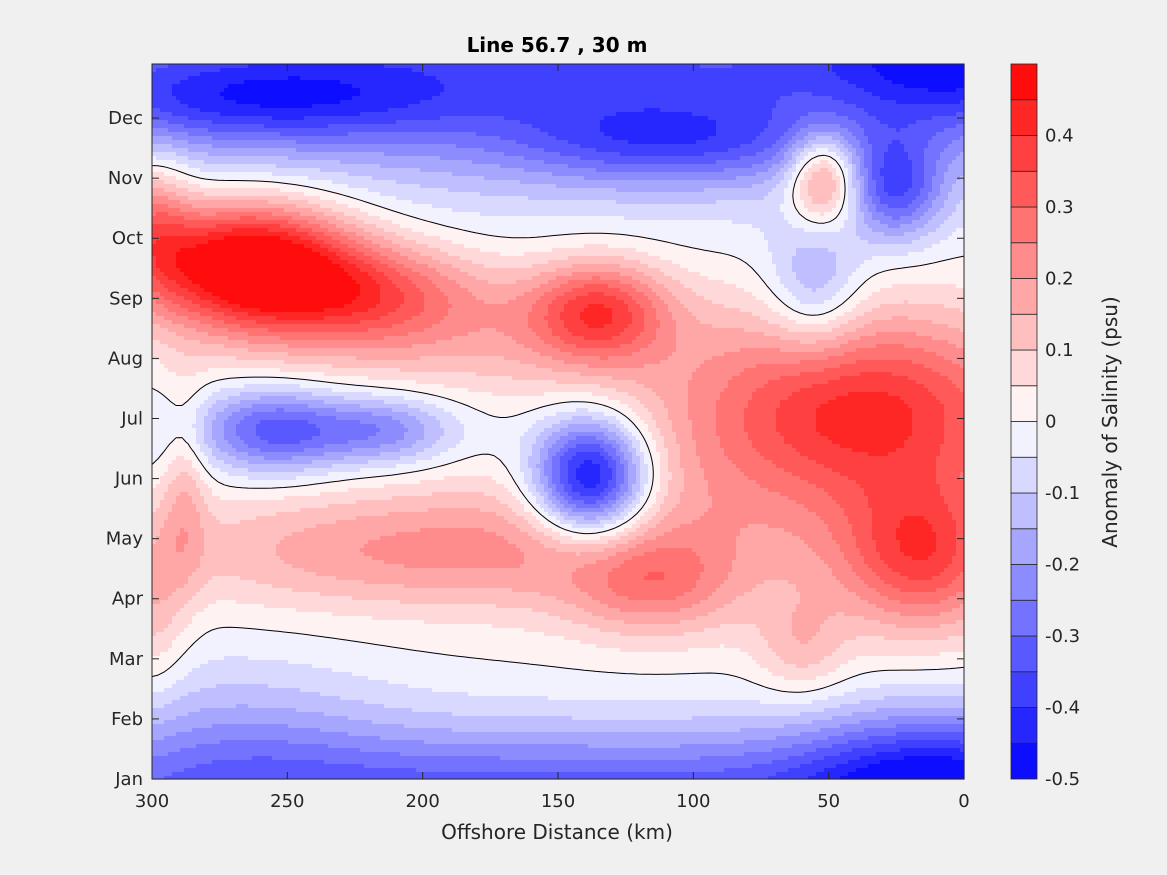 The width and height of the screenshot is (1167, 875). Describe the element at coordinates (127, 238) in the screenshot. I see `y-tick-label: Oct` at that location.